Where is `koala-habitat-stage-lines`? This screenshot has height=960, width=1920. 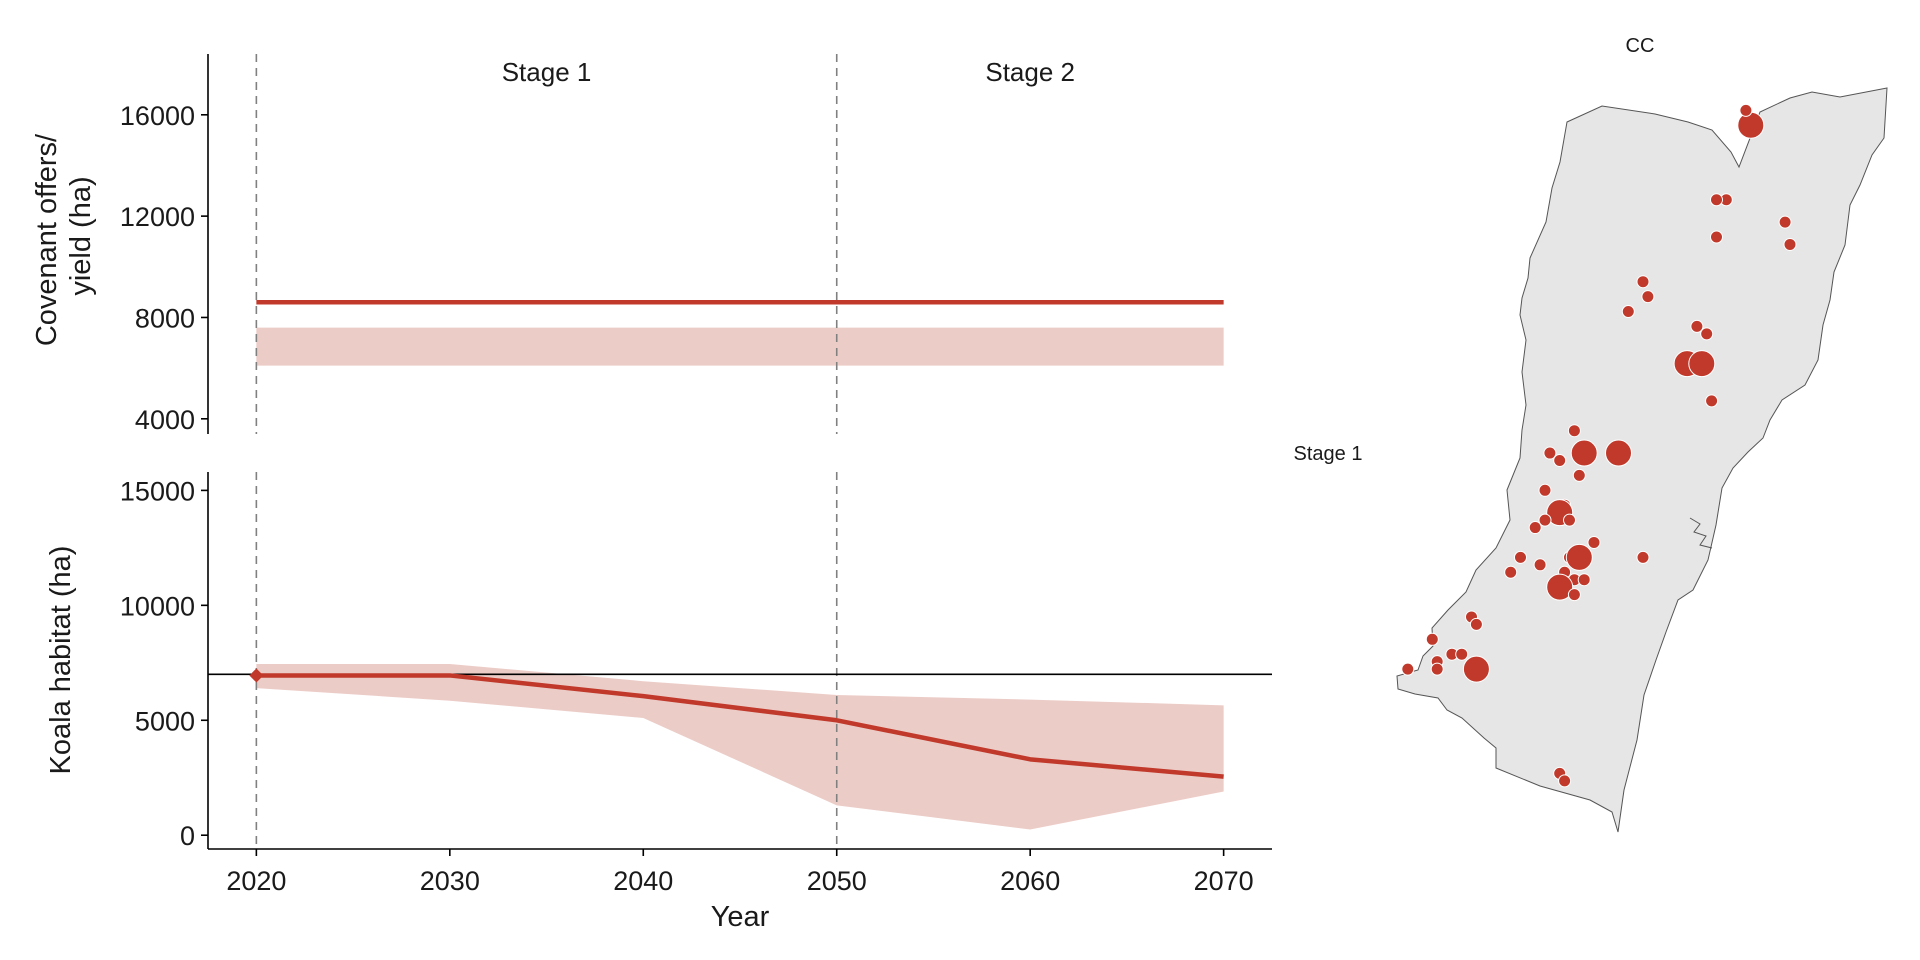
koala-habitat-stage-lines is located at coordinates (546, 660).